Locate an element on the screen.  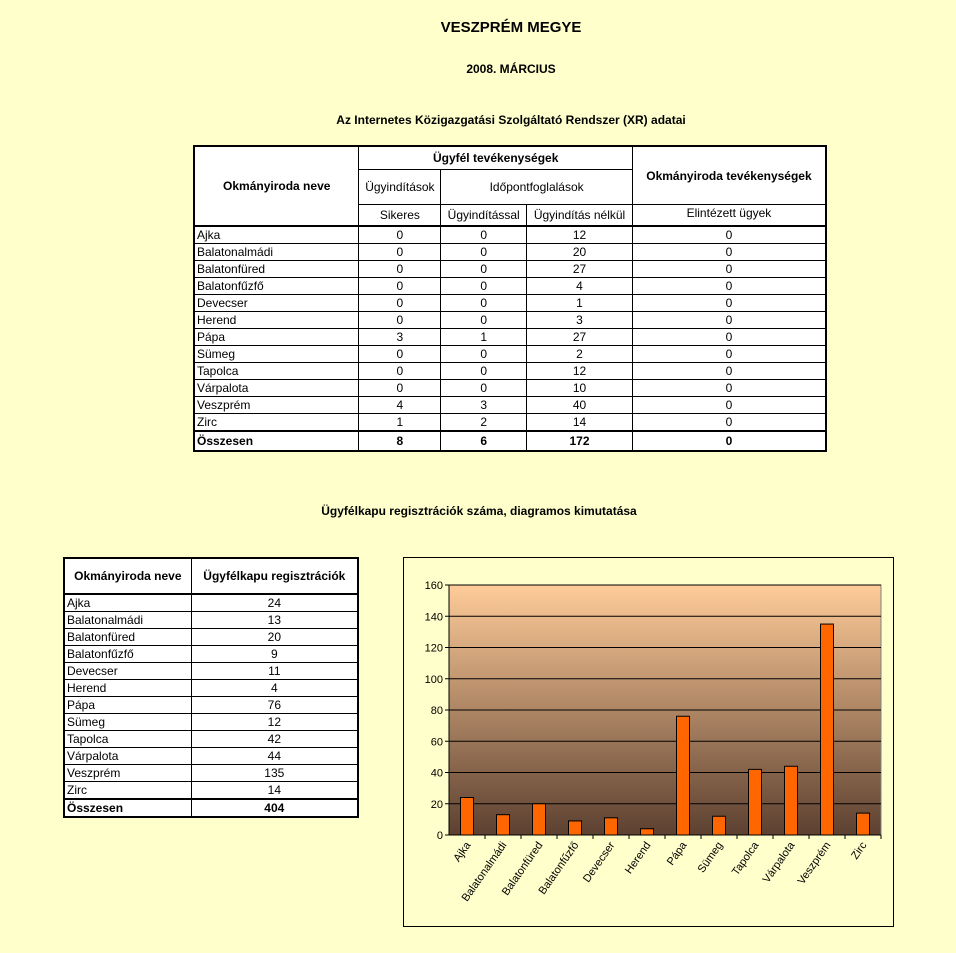
xr-row: Balatonfűzfő 0 0 4 0 is located at coordinates (510, 286).